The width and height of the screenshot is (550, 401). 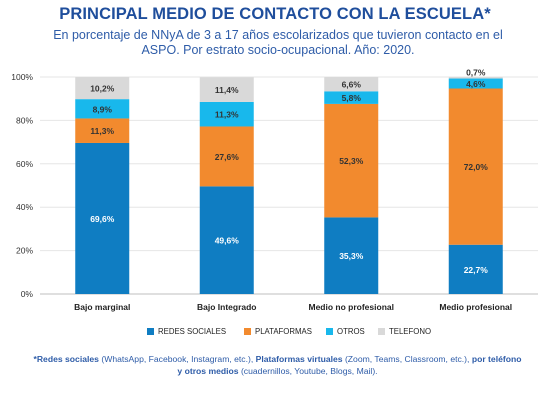 I want to click on data-label: 27,6%, so click(x=227, y=157).